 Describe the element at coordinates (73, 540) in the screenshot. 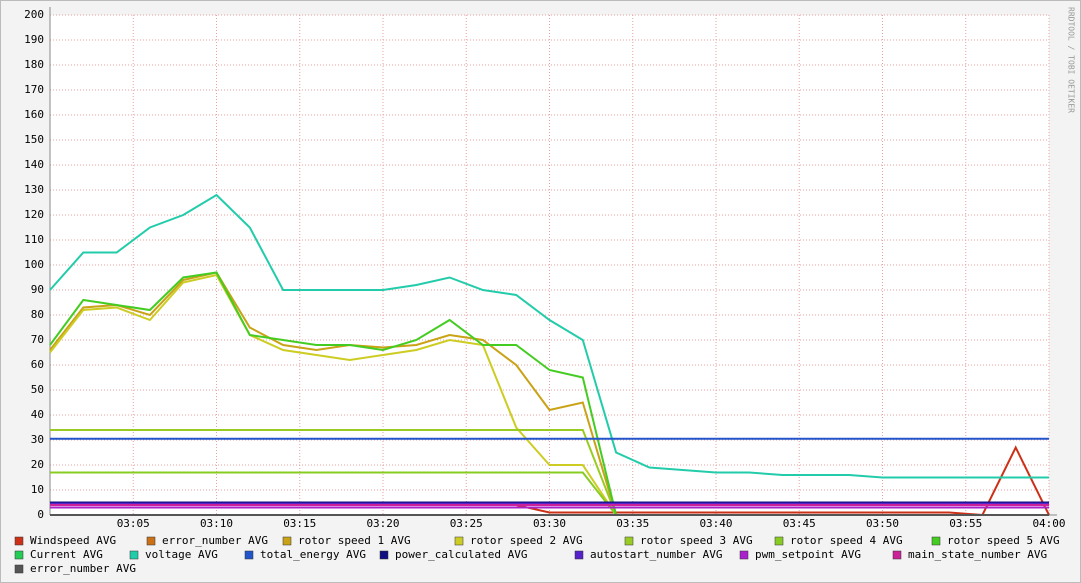

I see `legend-label: Windspeed AVG` at that location.